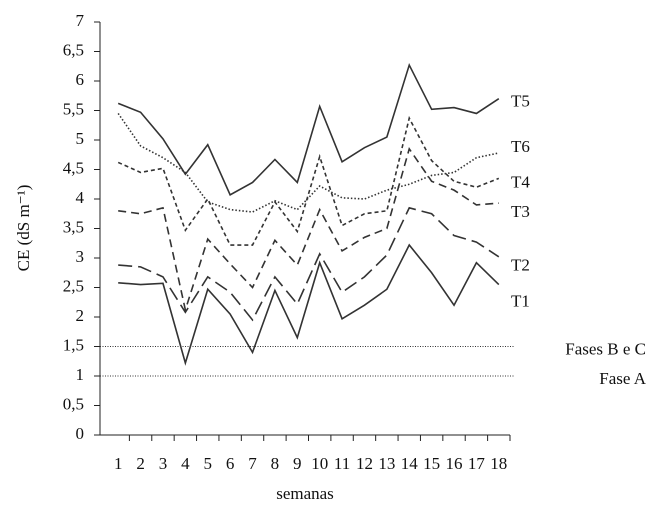  What do you see at coordinates (208, 463) in the screenshot?
I see `x-tick-label: 5` at bounding box center [208, 463].